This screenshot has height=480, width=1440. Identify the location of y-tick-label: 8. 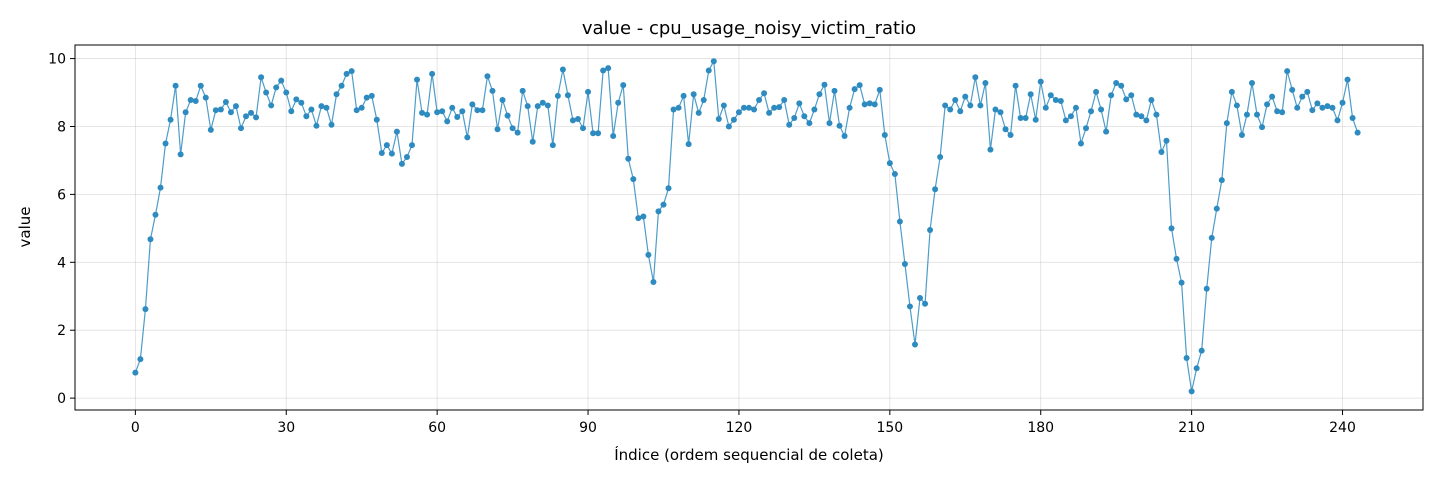
(61, 127).